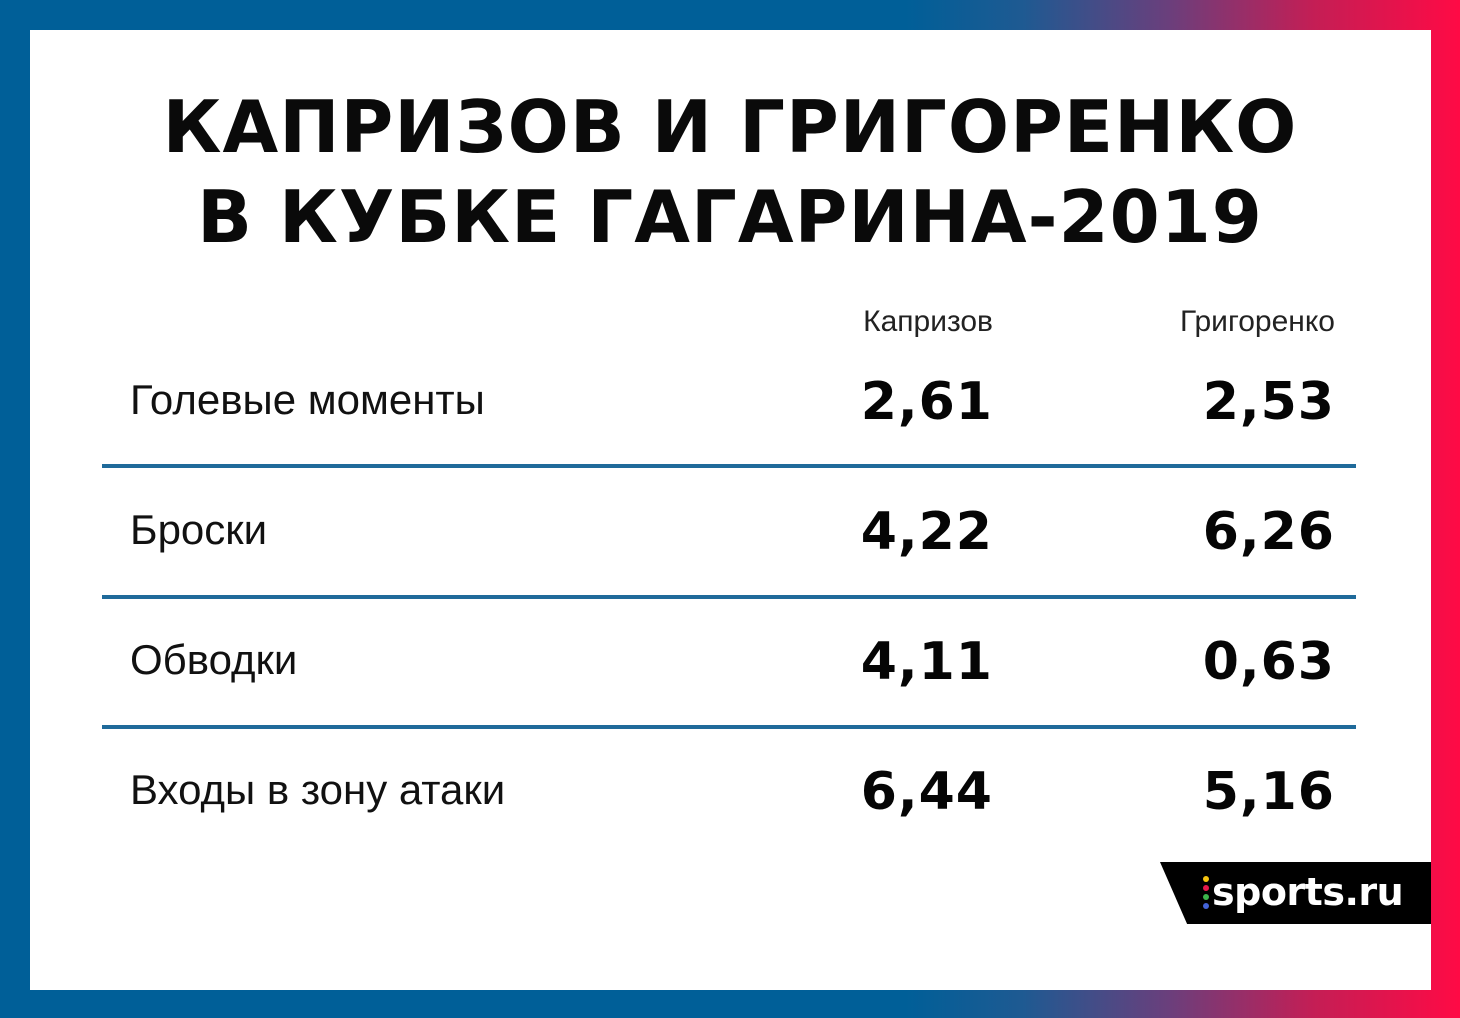  I want to click on row-value-kaprizov: 4,22, so click(926, 532).